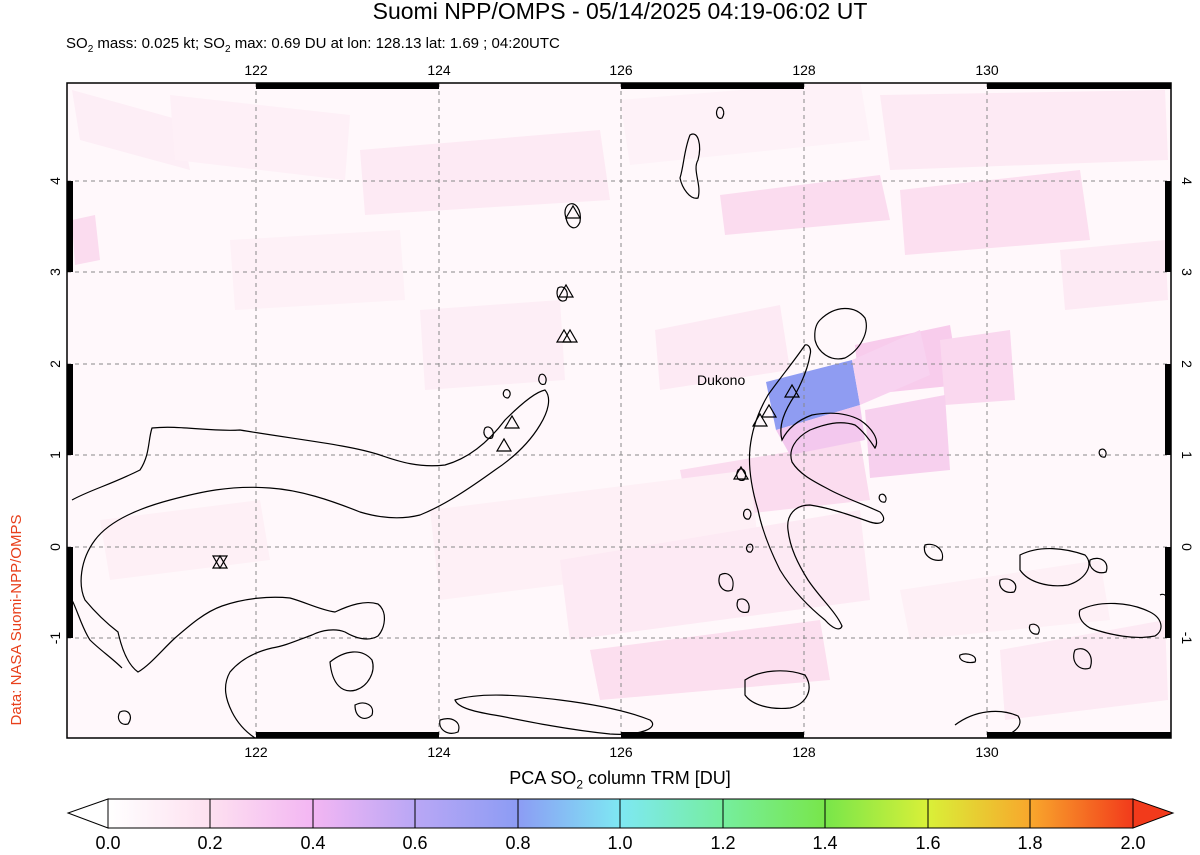  Describe the element at coordinates (55, 455) in the screenshot. I see `lat-label-left: 1` at that location.